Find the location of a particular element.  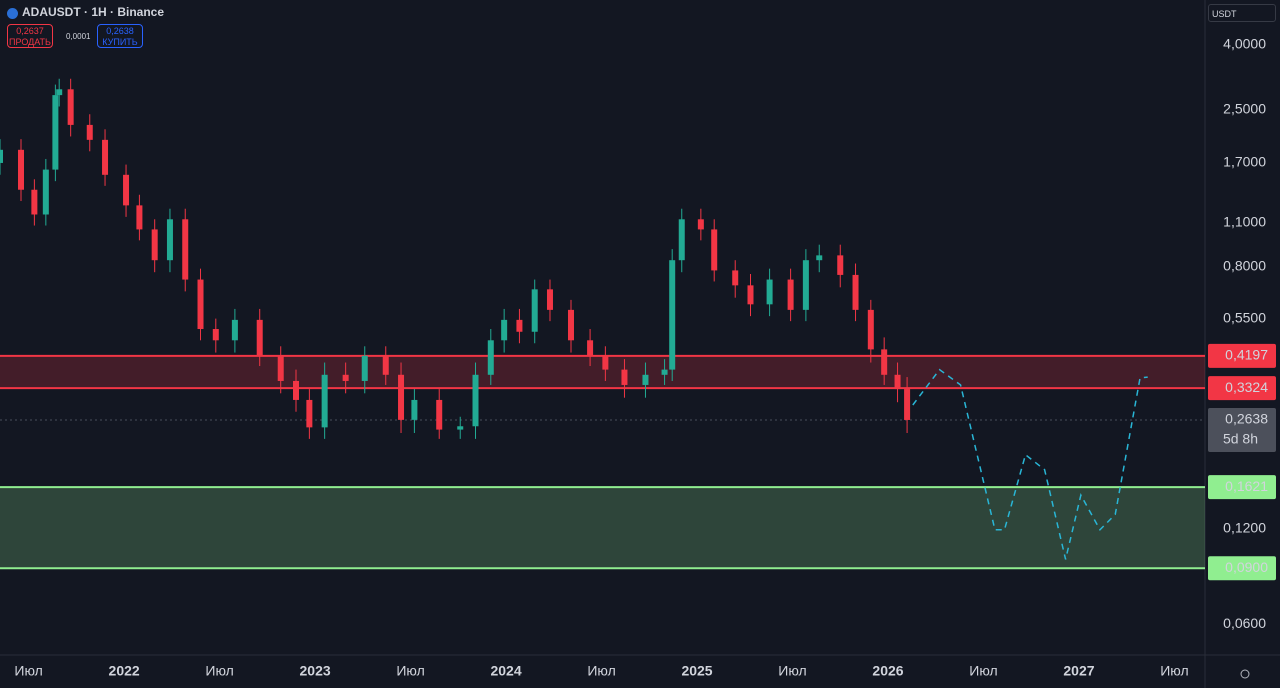

logo is located at coordinates (12, 639).